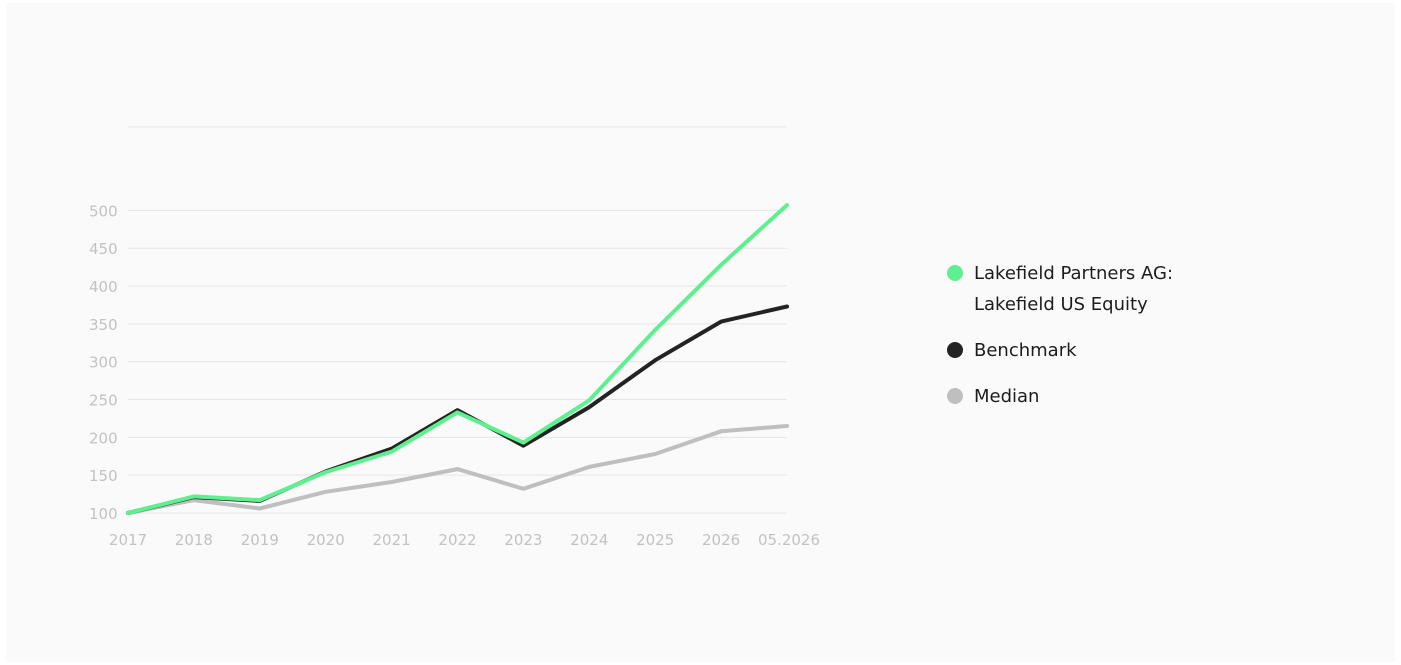  Describe the element at coordinates (1025, 350) in the screenshot. I see `legend-label-benchmark: Benchmark` at that location.